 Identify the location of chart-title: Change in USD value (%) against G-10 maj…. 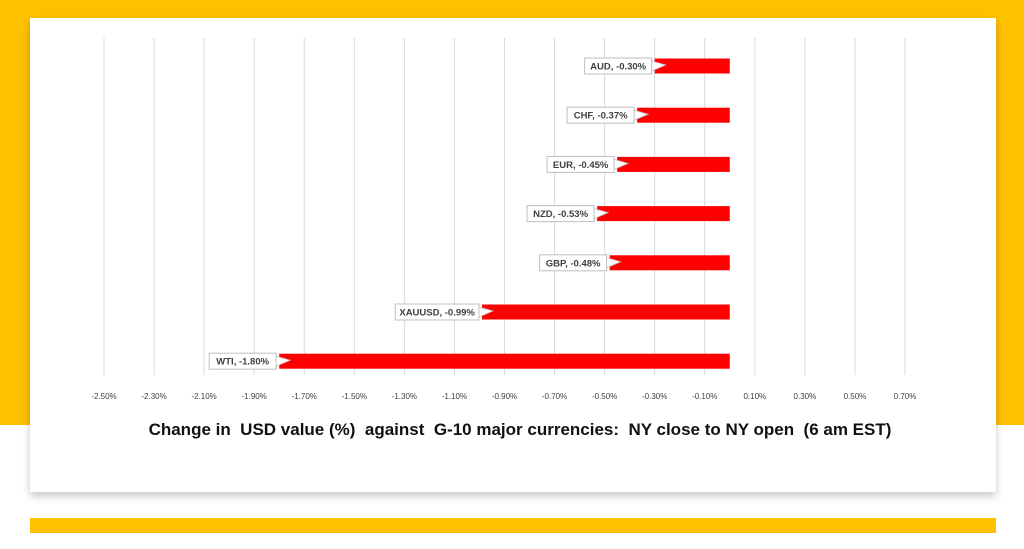
(520, 429).